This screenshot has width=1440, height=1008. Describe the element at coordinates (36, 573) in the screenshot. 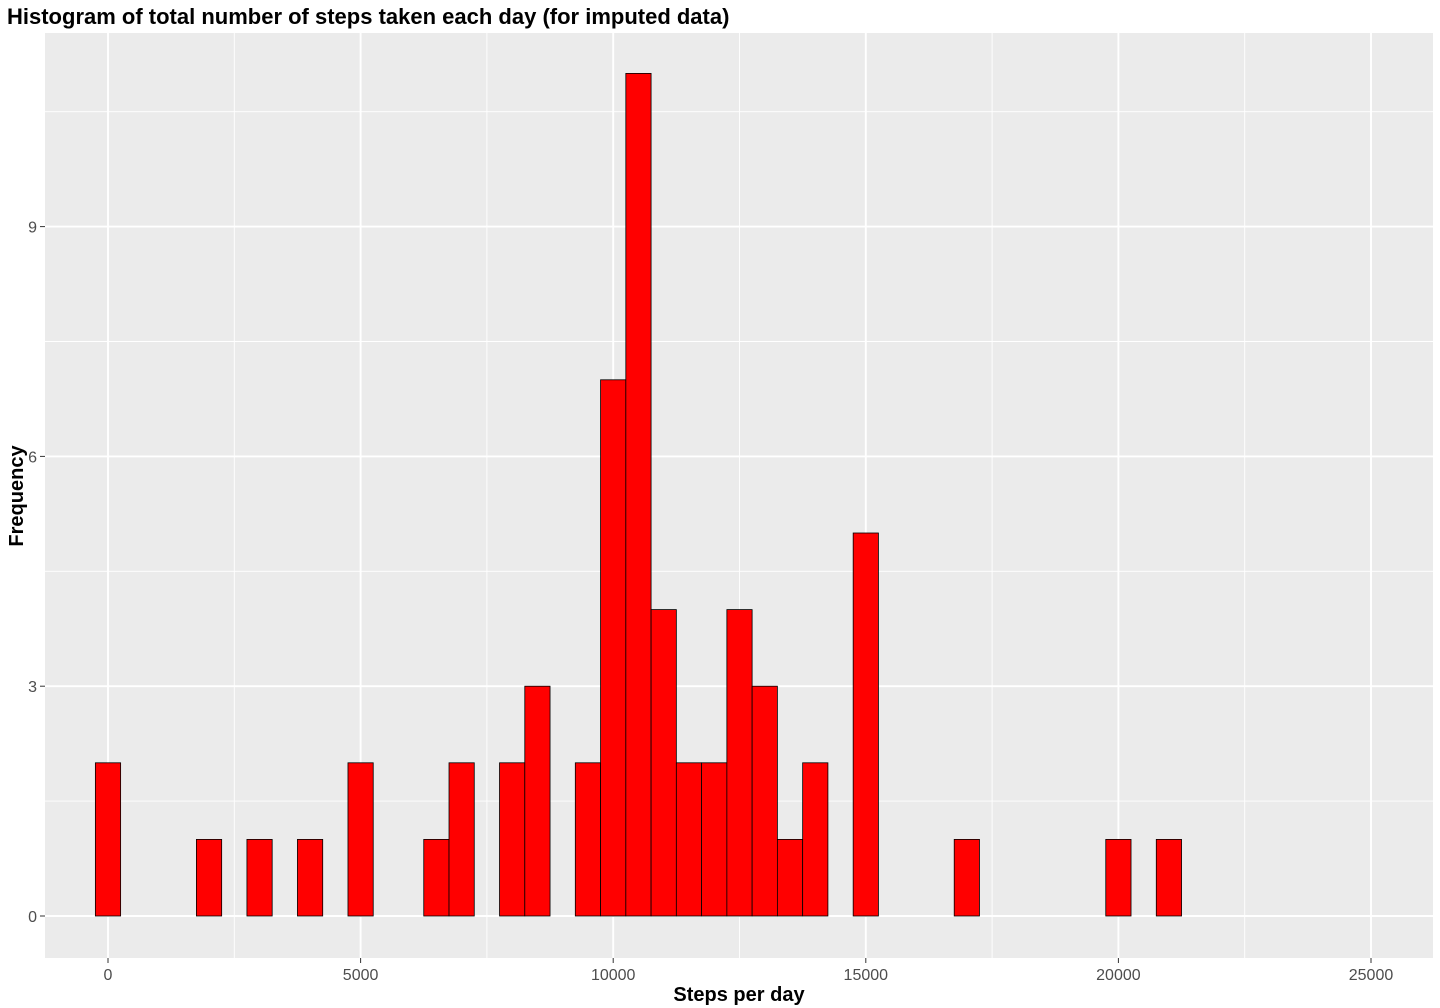

I see `y-axis: 0 3 6 9` at that location.